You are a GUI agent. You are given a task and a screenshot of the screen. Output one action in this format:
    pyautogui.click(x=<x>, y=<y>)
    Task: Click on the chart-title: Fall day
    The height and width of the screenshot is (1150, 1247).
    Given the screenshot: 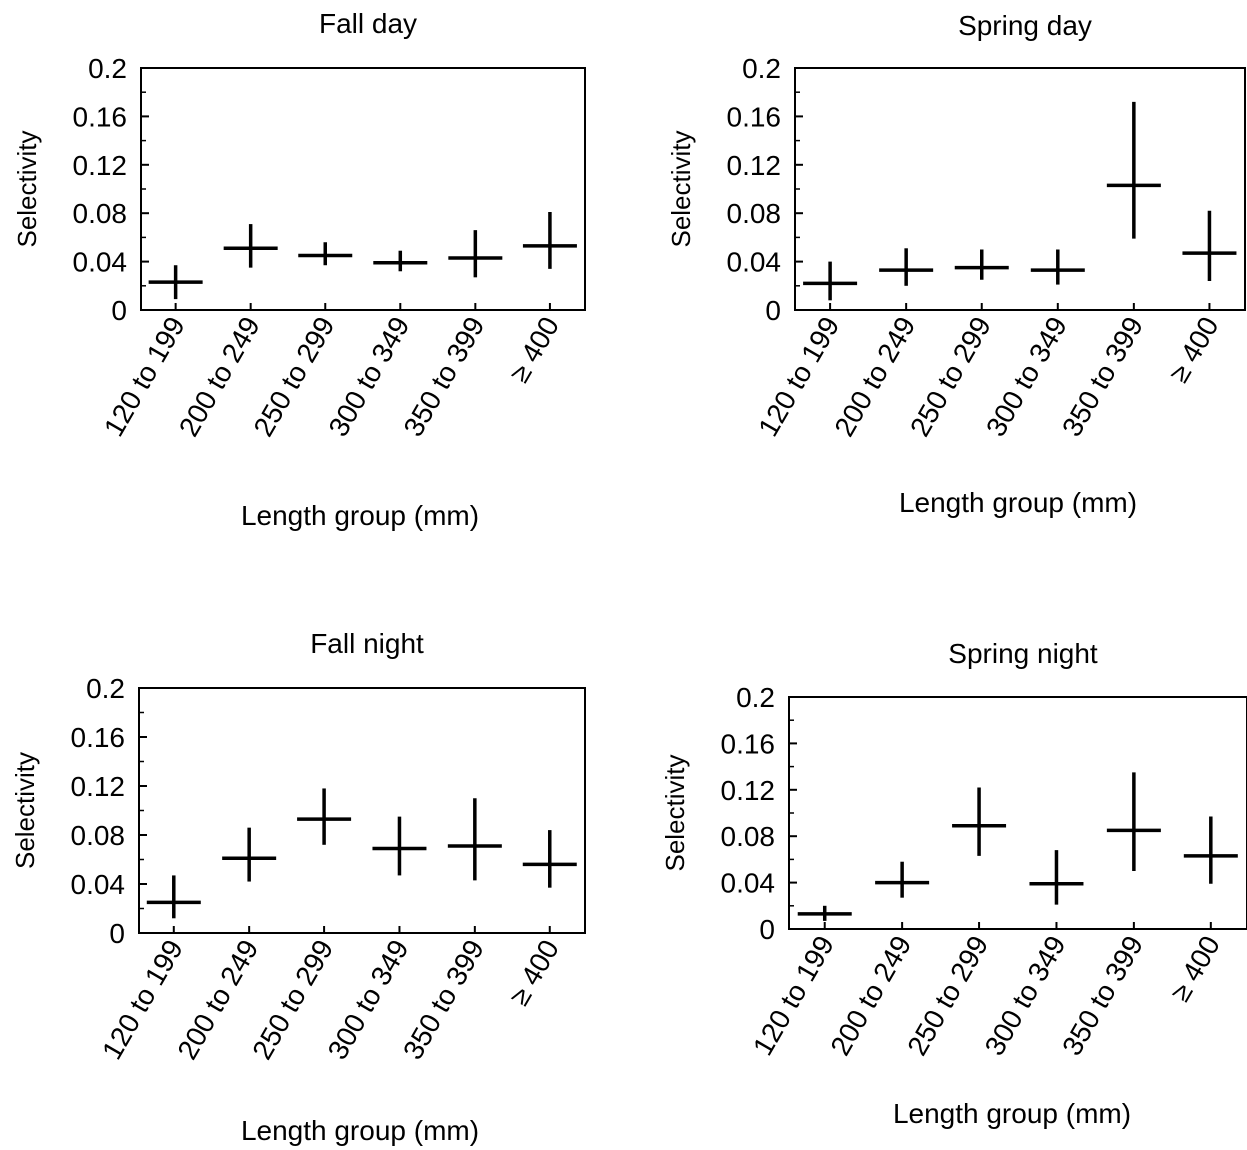 What is the action you would take?
    pyautogui.click(x=368, y=23)
    